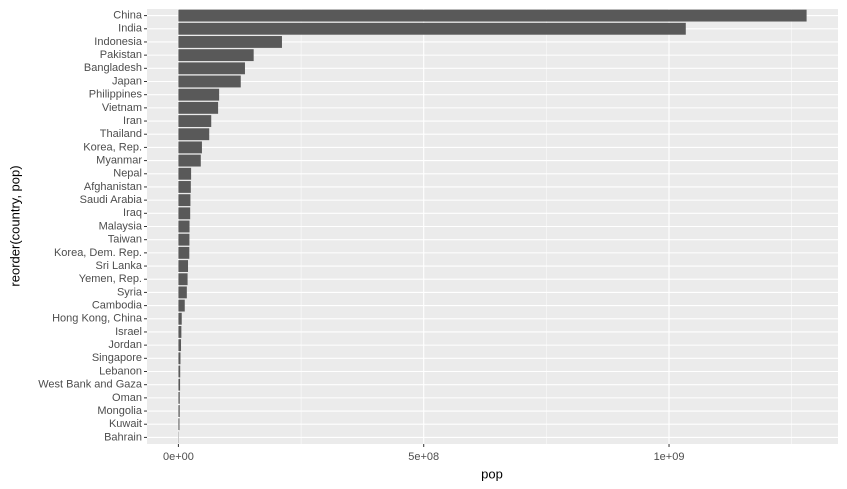 The height and width of the screenshot is (489, 847). I want to click on y-tick-label: Israel, so click(128, 332).